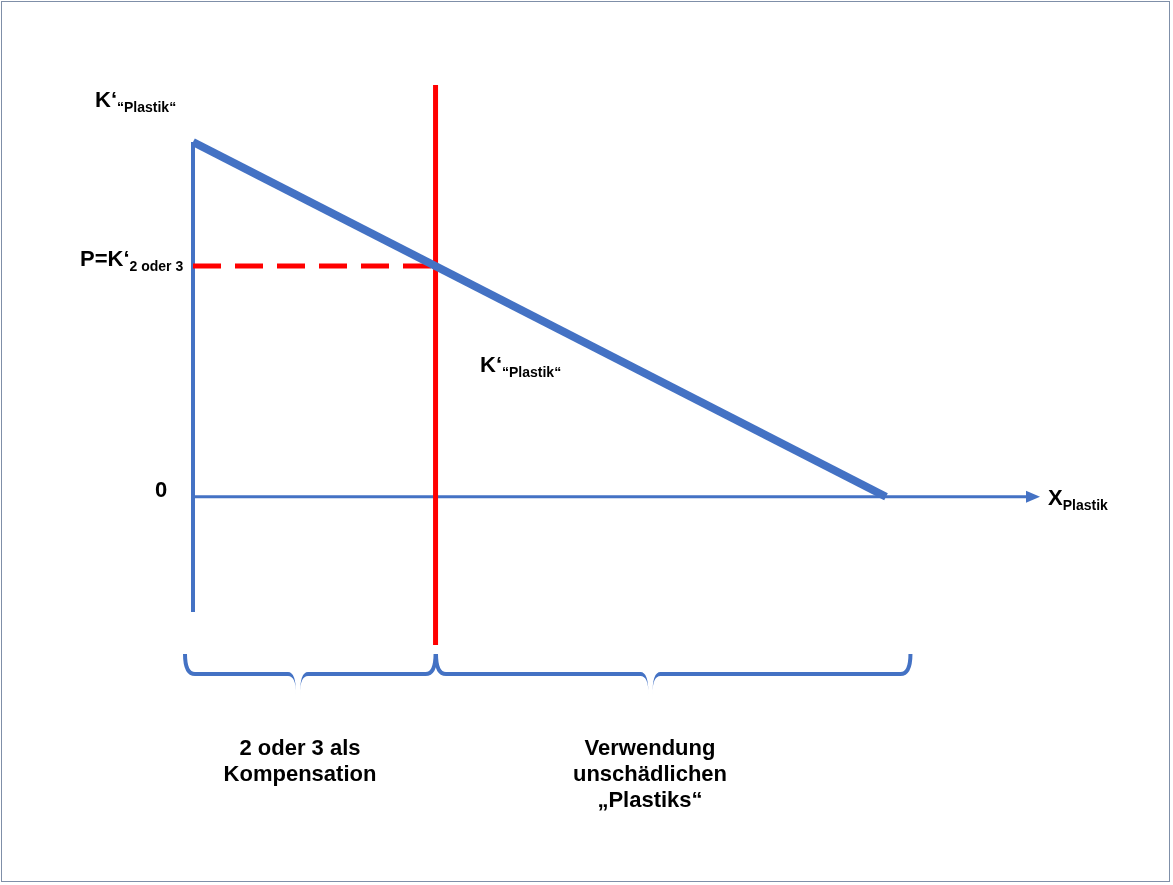 Image resolution: width=1173 pixels, height=885 pixels. Describe the element at coordinates (161, 489) in the screenshot. I see `annotation: 0` at that location.